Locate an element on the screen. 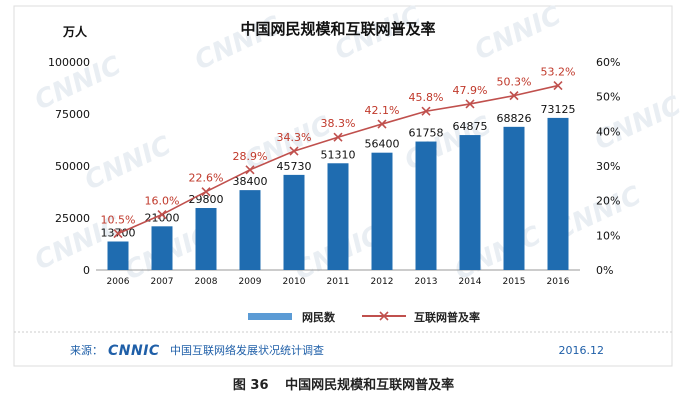  bar-value-label: 21000 is located at coordinates (162, 217).